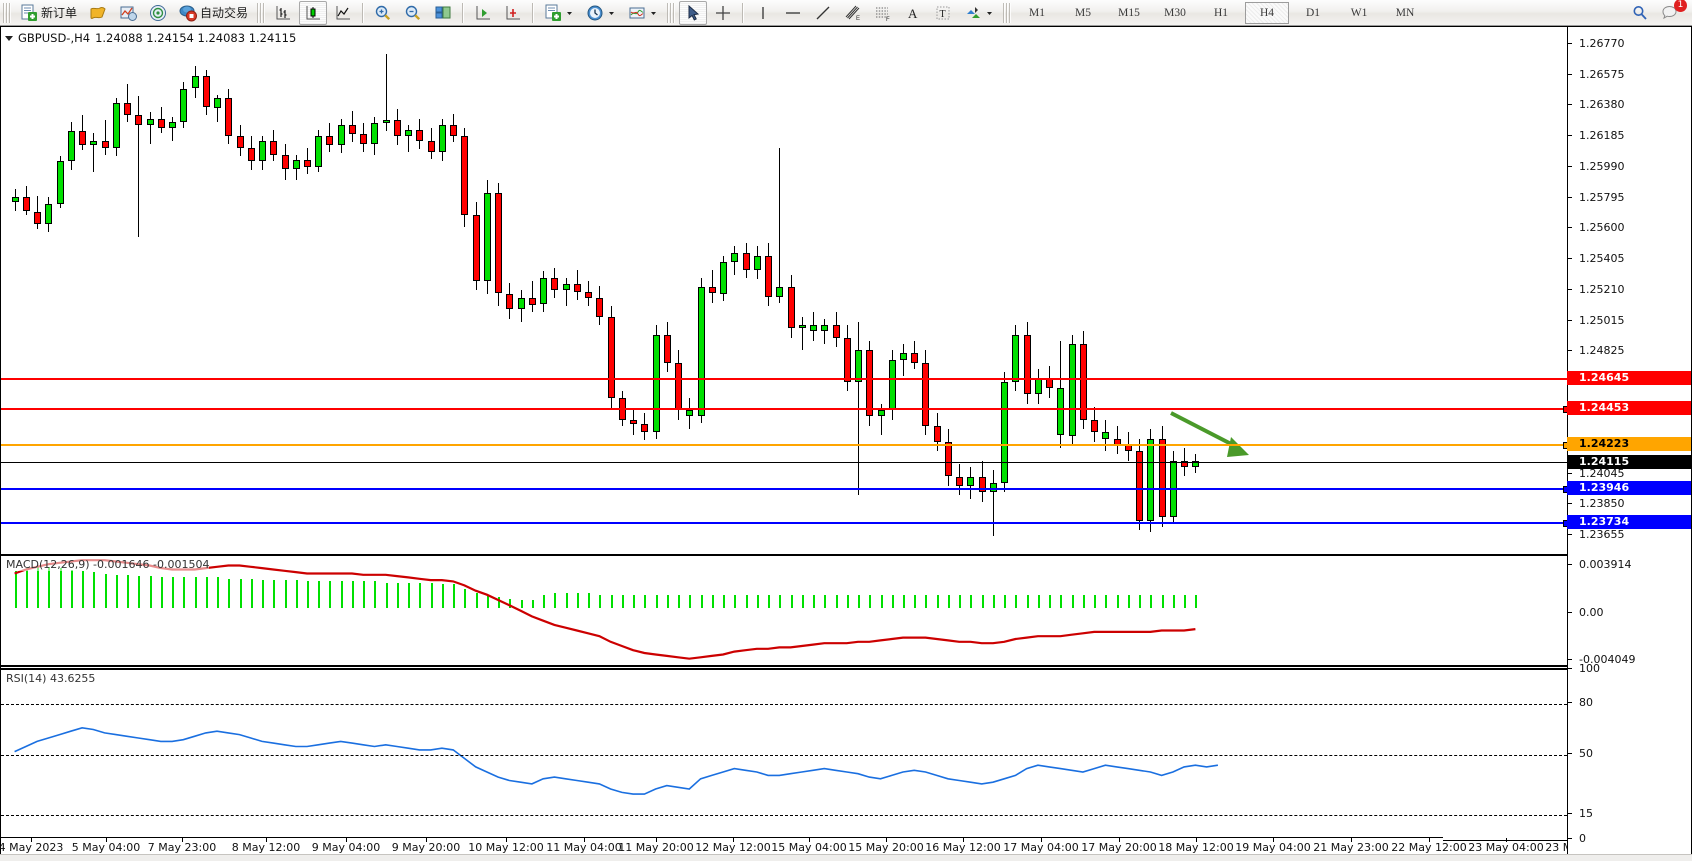 The height and width of the screenshot is (861, 1692). I want to click on crosshair-button, so click(723, 13).